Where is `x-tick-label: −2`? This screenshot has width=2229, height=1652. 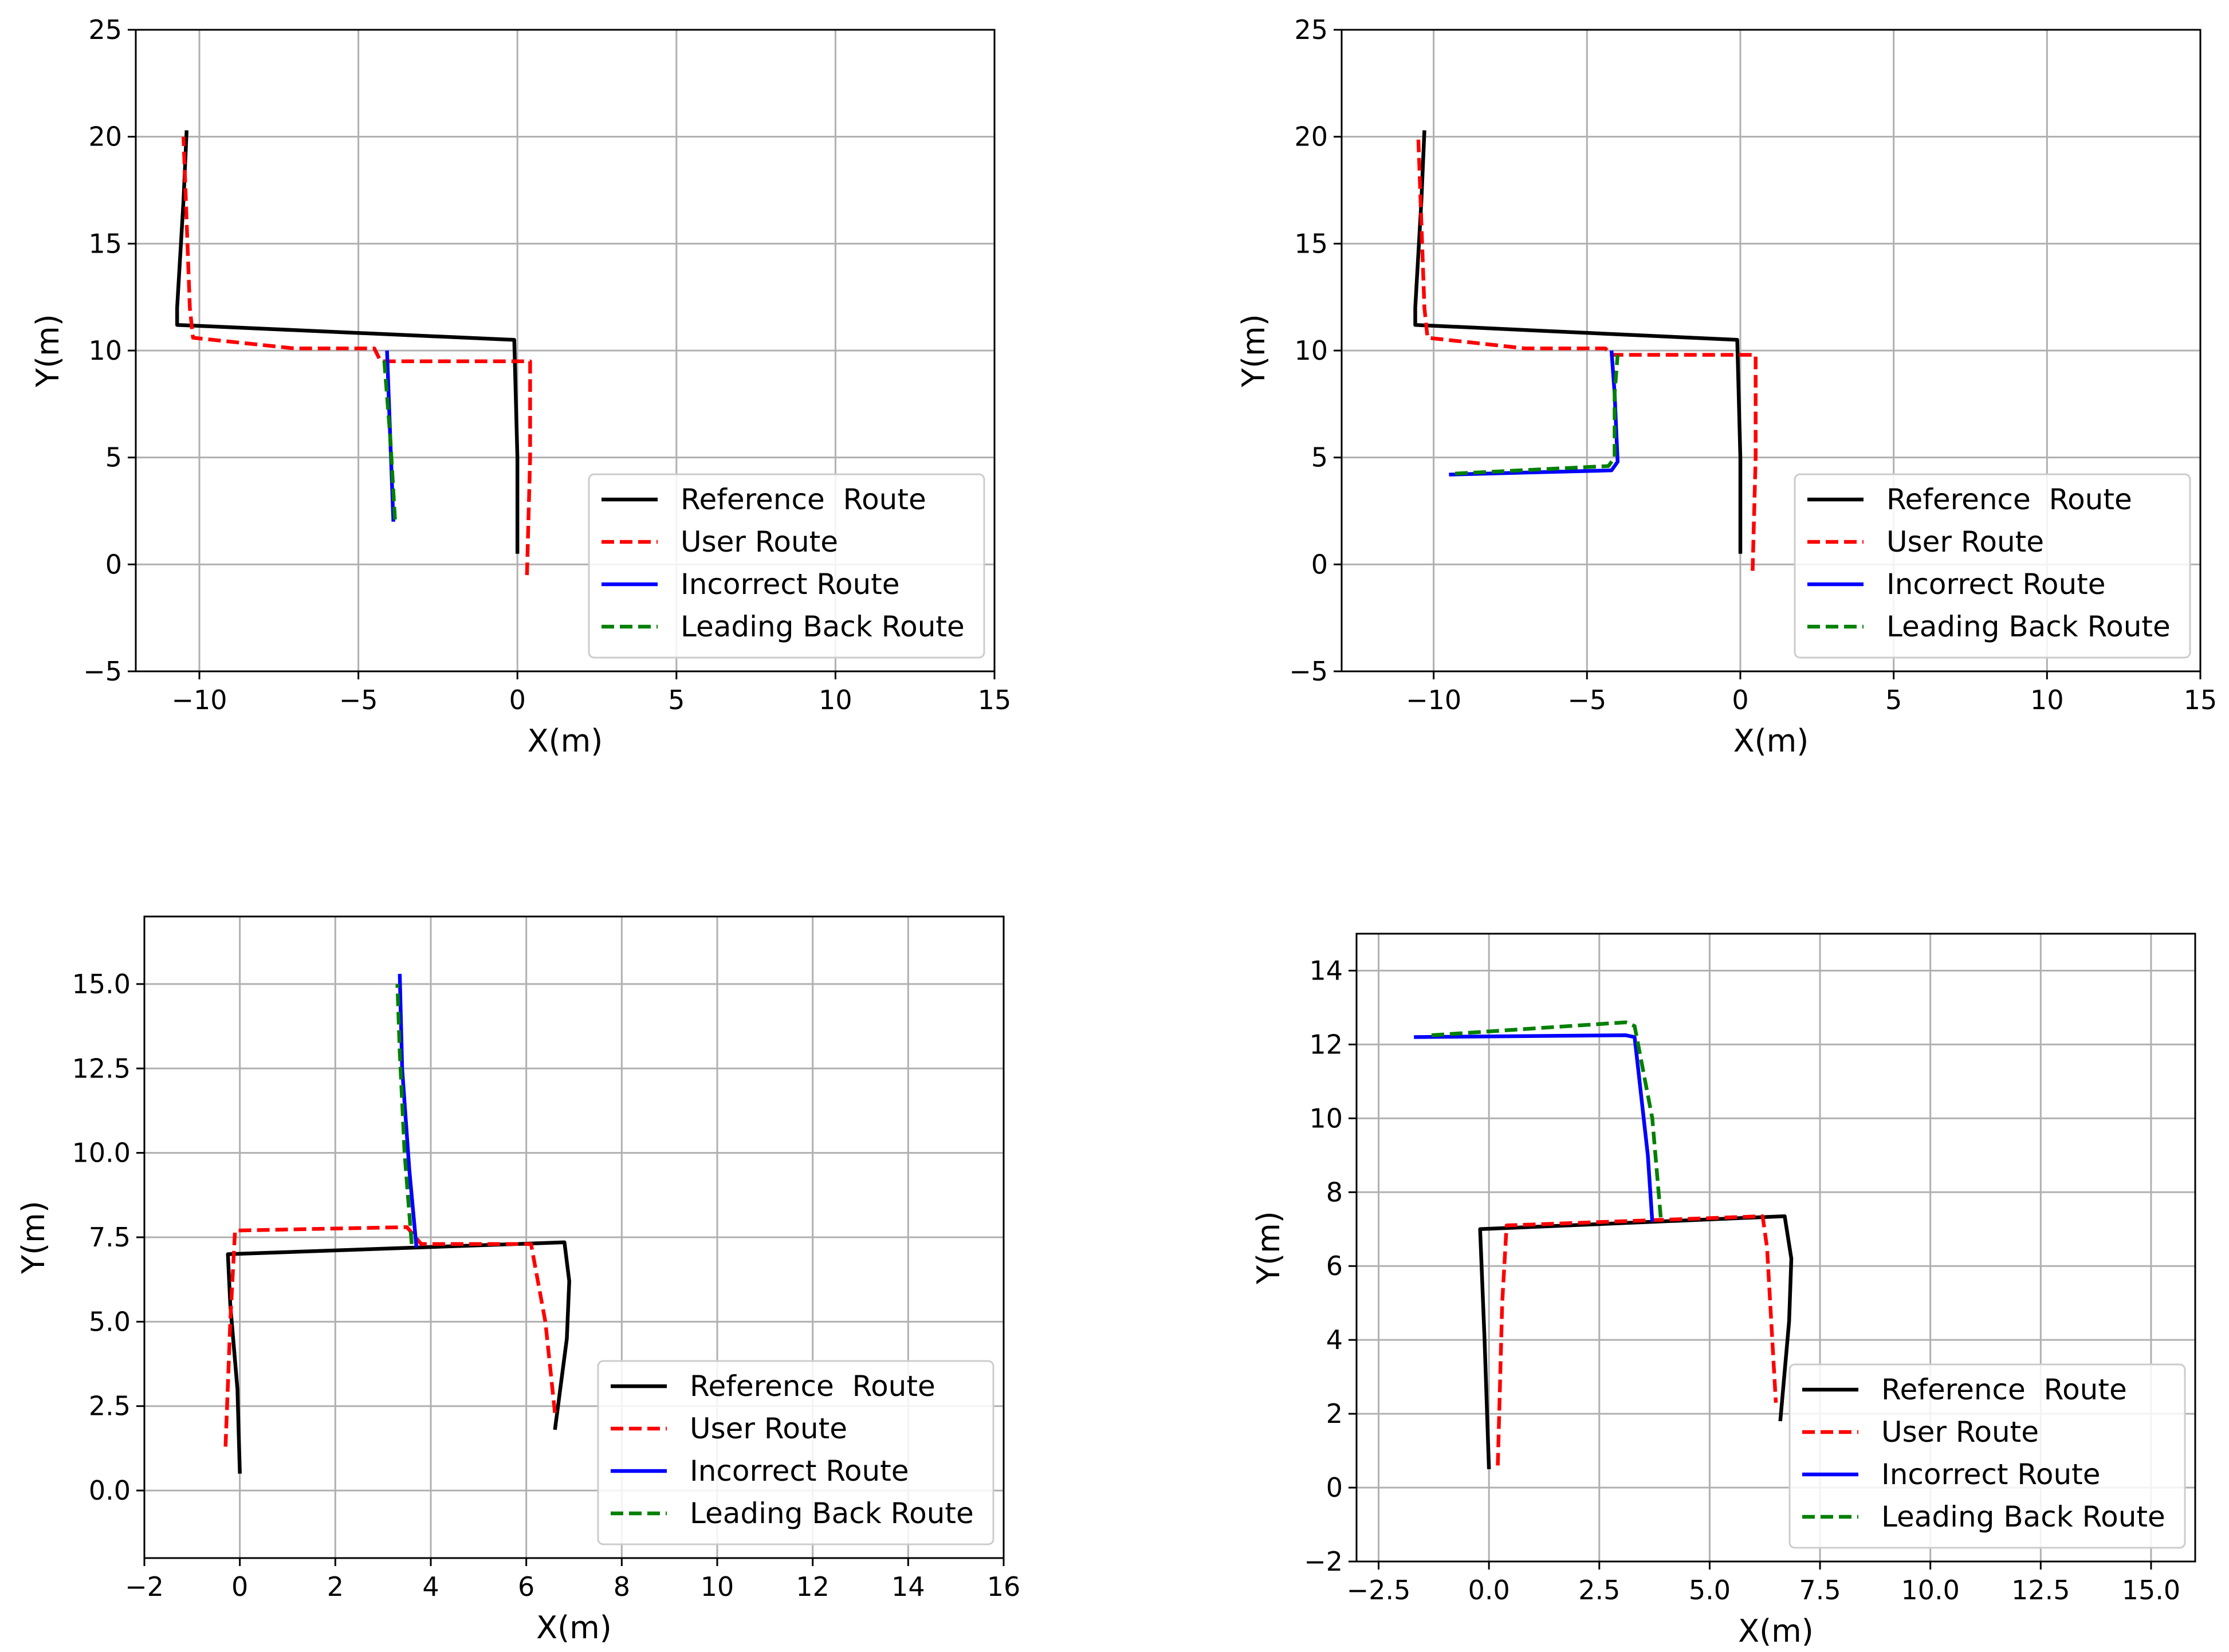
x-tick-label: −2 is located at coordinates (144, 1586).